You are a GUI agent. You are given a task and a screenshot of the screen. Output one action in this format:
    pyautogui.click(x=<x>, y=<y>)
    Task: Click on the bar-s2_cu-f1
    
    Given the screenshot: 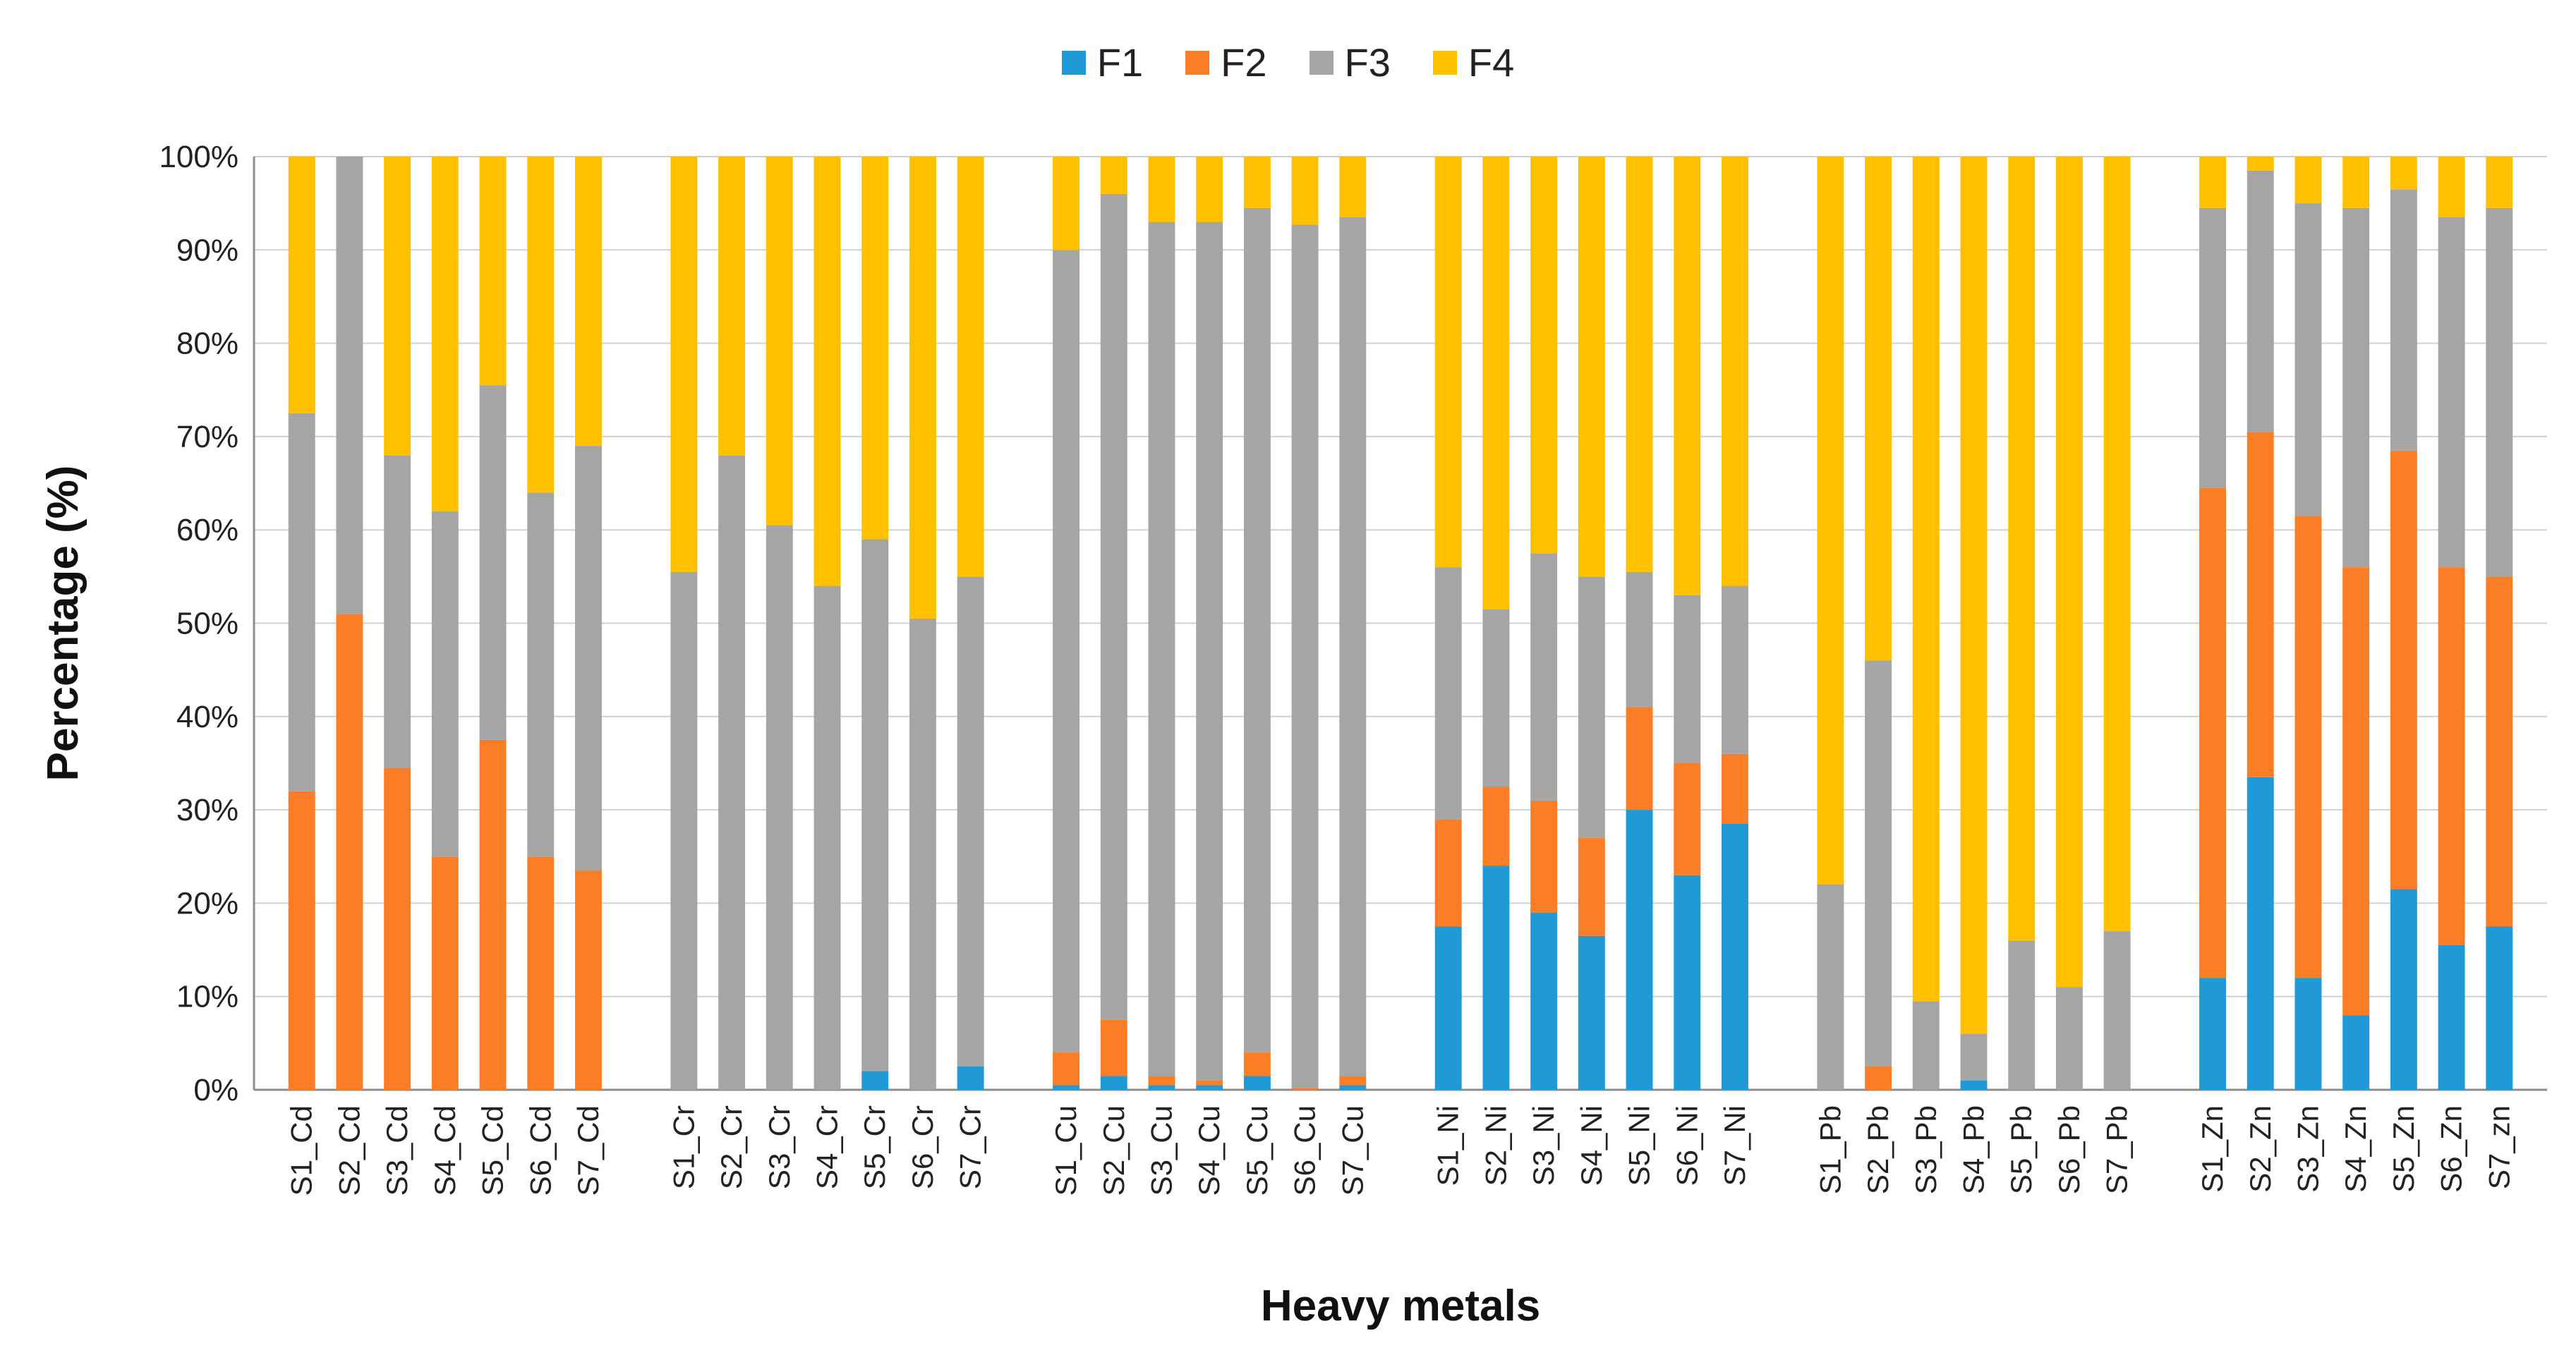 What is the action you would take?
    pyautogui.click(x=1114, y=1083)
    